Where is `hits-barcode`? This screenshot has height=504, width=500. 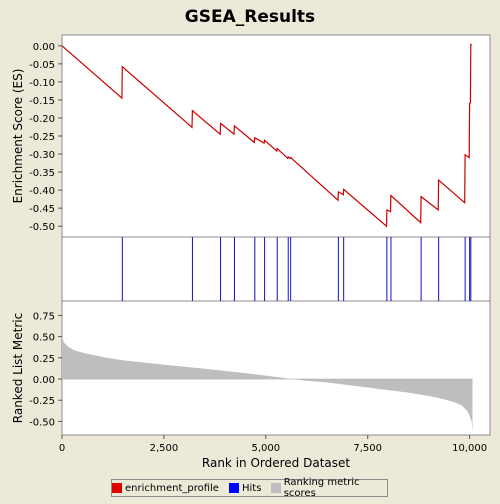 hits-barcode is located at coordinates (296, 269).